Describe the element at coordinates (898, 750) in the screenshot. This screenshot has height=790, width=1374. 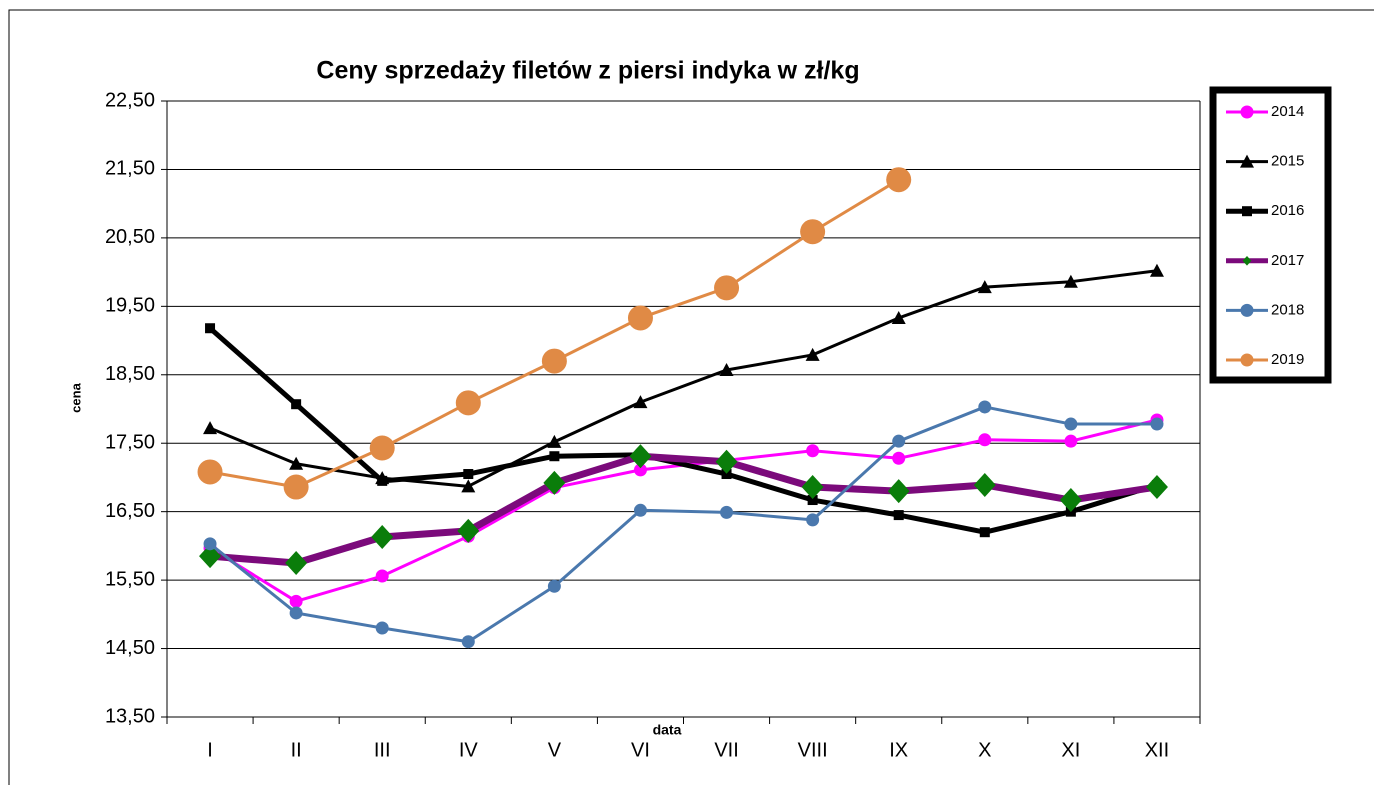
I see `x-tick-label: IX` at that location.